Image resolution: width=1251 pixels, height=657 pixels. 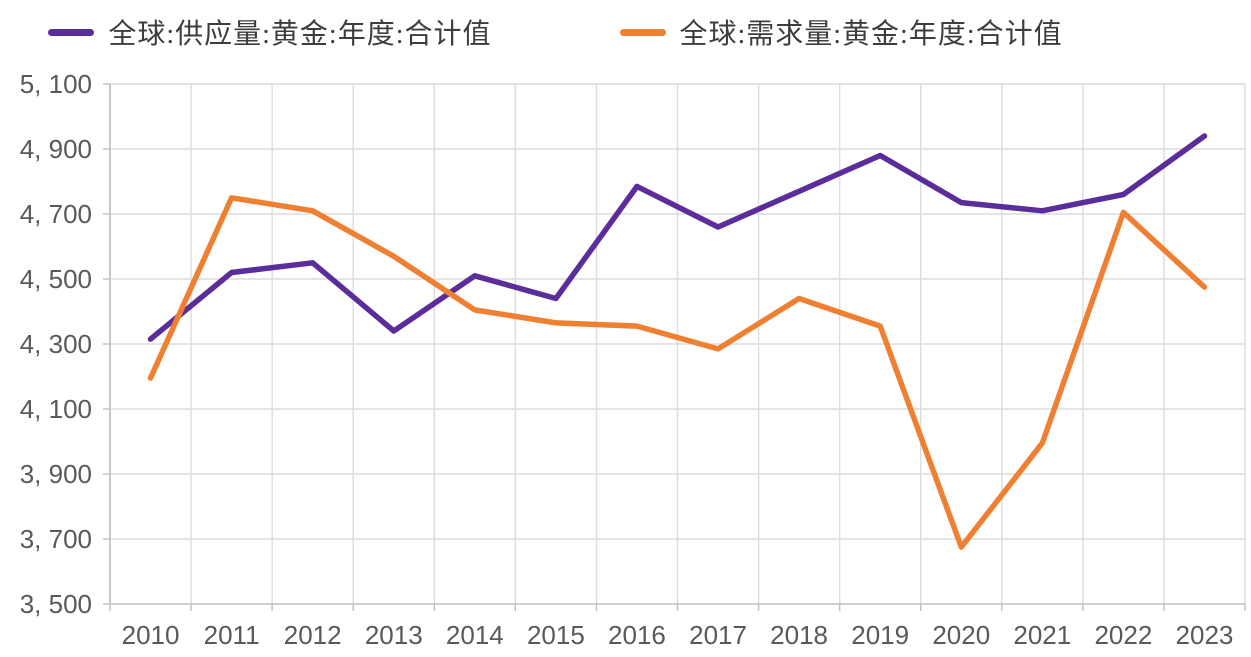 I want to click on x-axis-tick-label: 2010, so click(x=151, y=635).